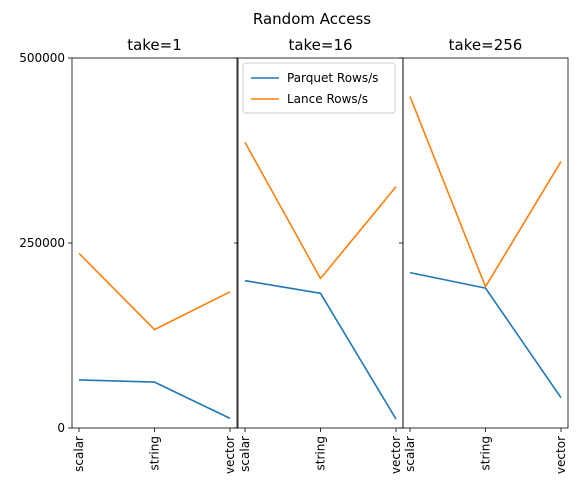 The width and height of the screenshot is (578, 491). Describe the element at coordinates (154, 45) in the screenshot. I see `panel-title: take=1` at that location.